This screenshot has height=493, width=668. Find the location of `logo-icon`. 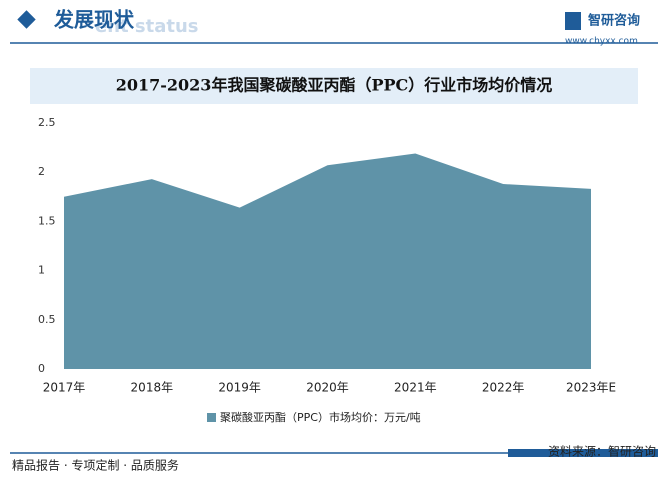

logo-icon is located at coordinates (573, 21).